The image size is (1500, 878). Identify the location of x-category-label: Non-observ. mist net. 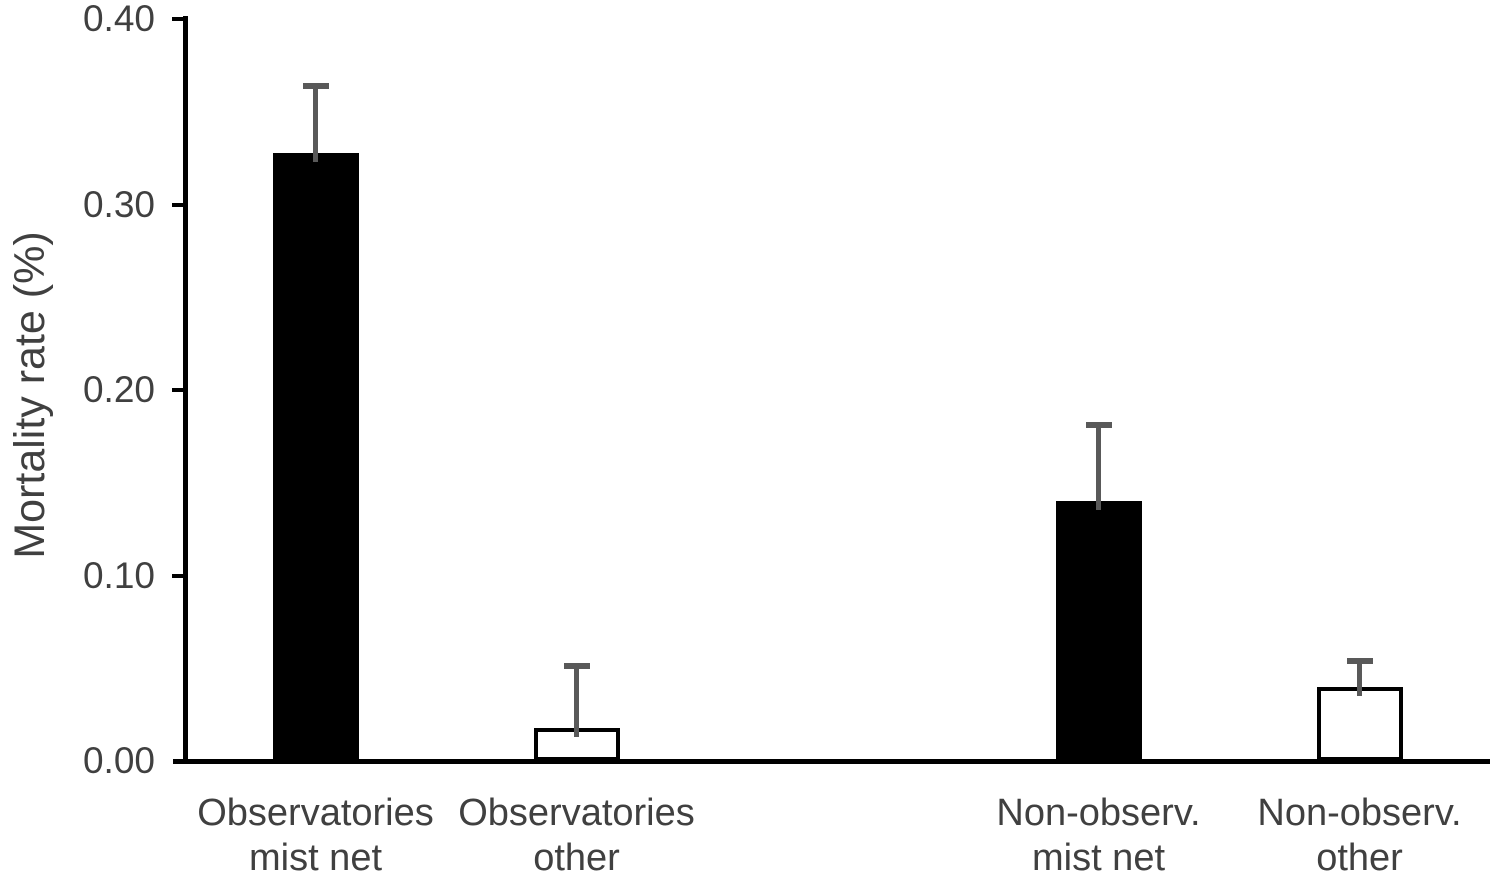
(1099, 834).